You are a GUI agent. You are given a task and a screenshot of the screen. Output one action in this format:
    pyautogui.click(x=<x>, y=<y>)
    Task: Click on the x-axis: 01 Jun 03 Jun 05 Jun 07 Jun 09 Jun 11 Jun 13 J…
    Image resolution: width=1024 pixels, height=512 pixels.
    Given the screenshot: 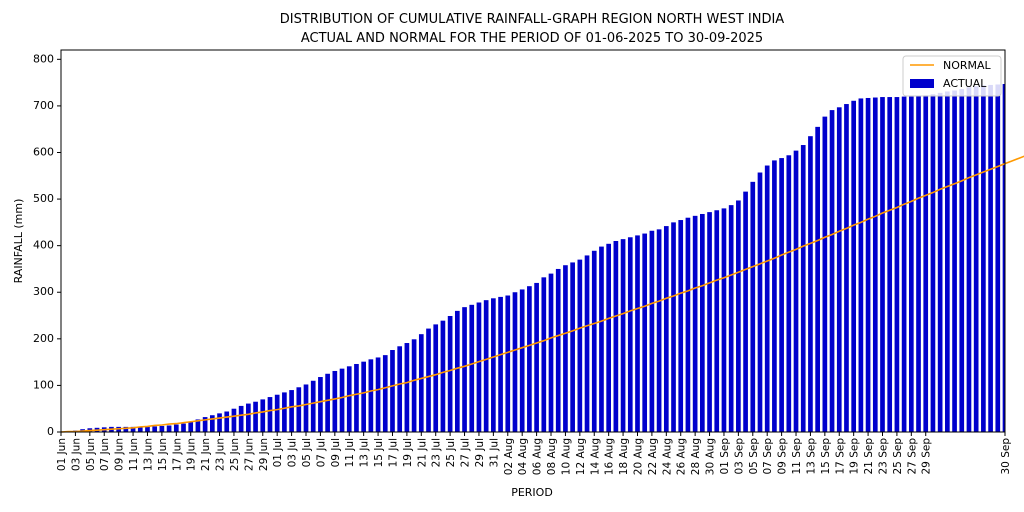 What is the action you would take?
    pyautogui.click(x=534, y=453)
    